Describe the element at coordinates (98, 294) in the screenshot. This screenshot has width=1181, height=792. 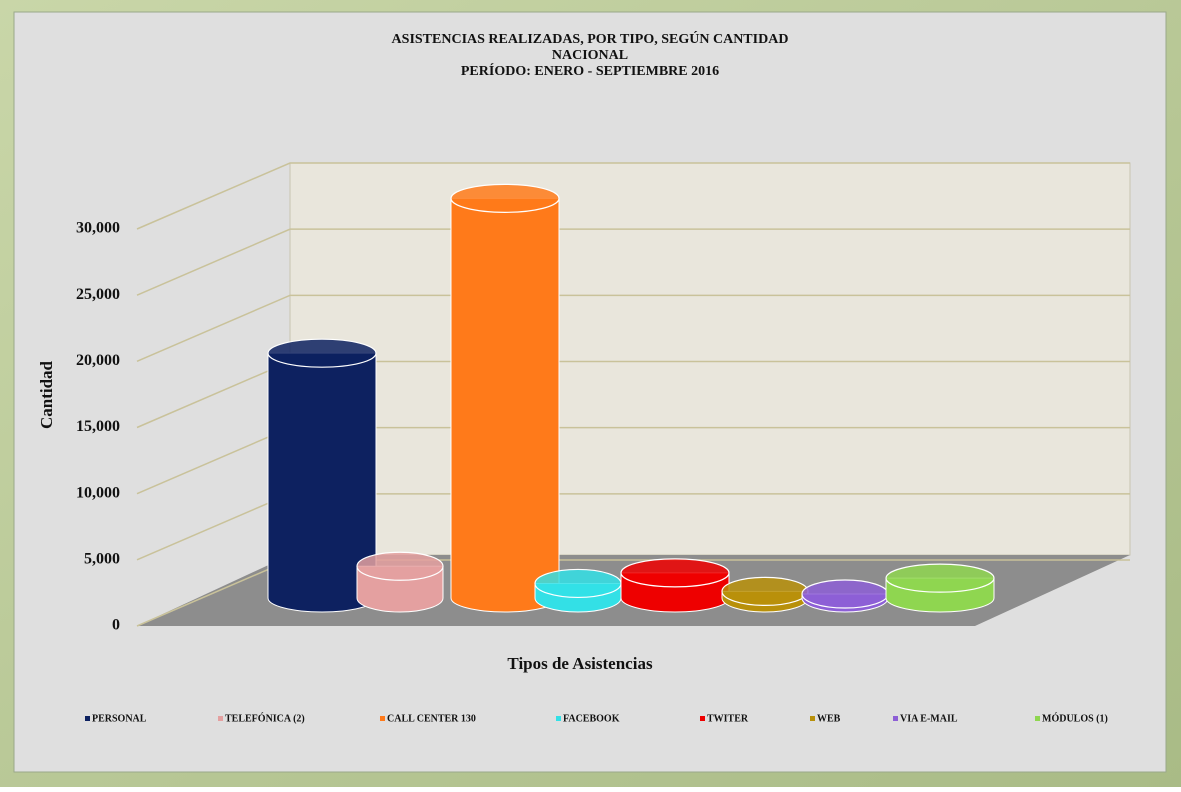
I see `y-tick-label: 25,000` at that location.